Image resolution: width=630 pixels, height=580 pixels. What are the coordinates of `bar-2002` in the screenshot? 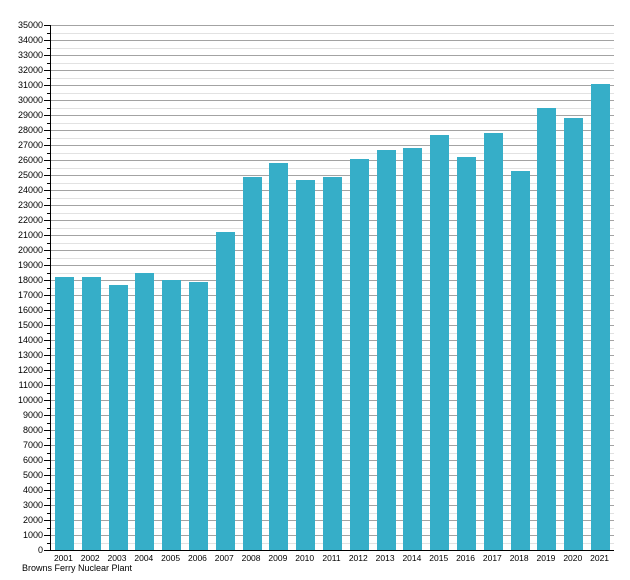 It's located at (91, 413).